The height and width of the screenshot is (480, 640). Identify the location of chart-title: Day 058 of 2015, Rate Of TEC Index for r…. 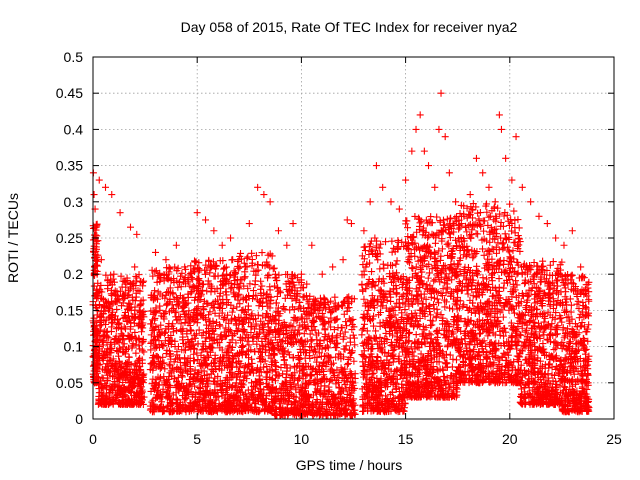
(349, 27).